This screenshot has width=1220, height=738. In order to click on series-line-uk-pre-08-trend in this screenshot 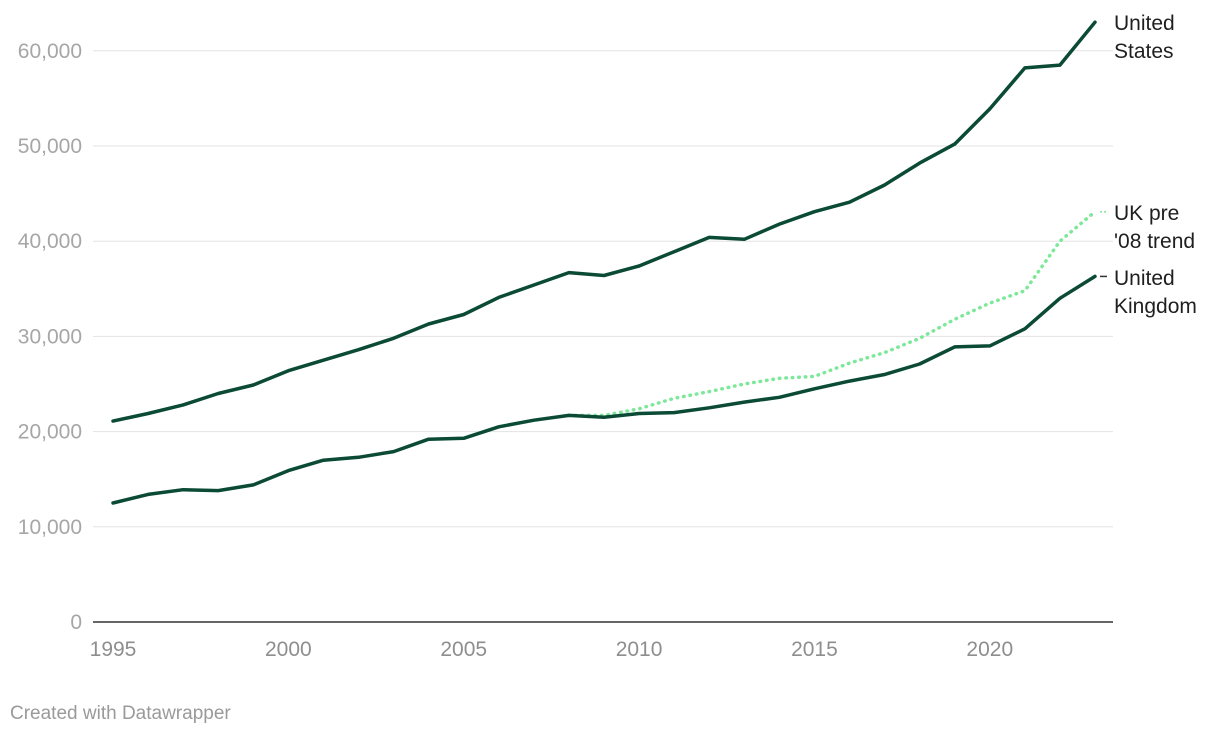, I will do `click(832, 313)`.